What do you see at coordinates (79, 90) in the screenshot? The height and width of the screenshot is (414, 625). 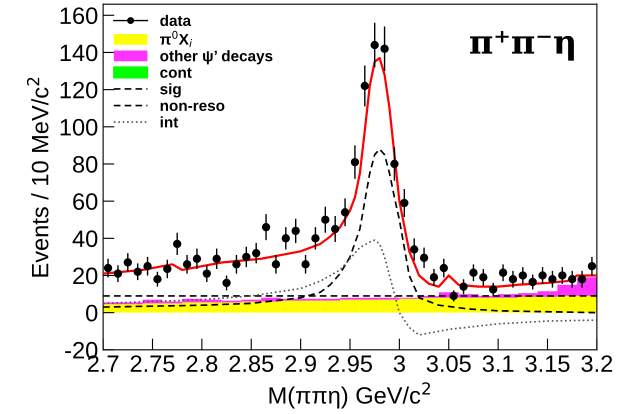 I see `y-tick-label: 120` at bounding box center [79, 90].